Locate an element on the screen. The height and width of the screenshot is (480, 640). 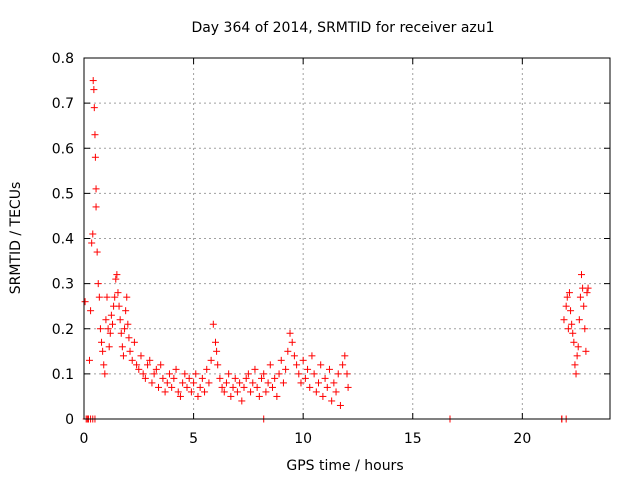
x-tick-label: 20 is located at coordinates (522, 439).